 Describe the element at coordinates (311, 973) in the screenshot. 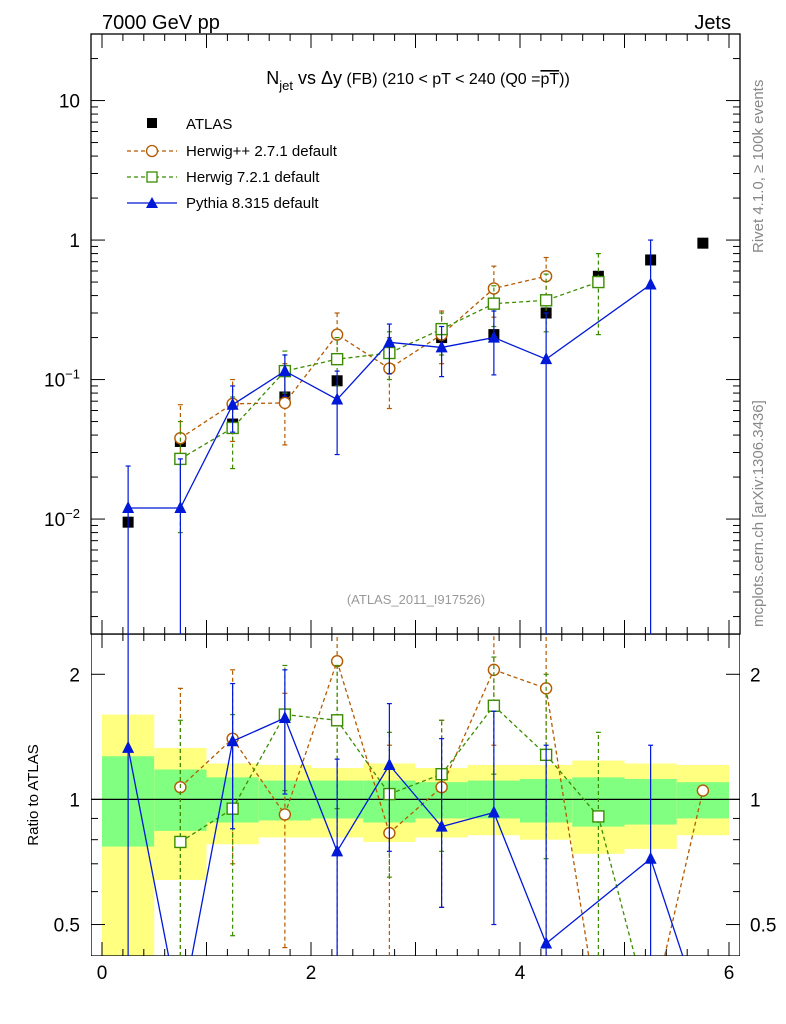

I see `ratio-x-tick-label: 2` at that location.